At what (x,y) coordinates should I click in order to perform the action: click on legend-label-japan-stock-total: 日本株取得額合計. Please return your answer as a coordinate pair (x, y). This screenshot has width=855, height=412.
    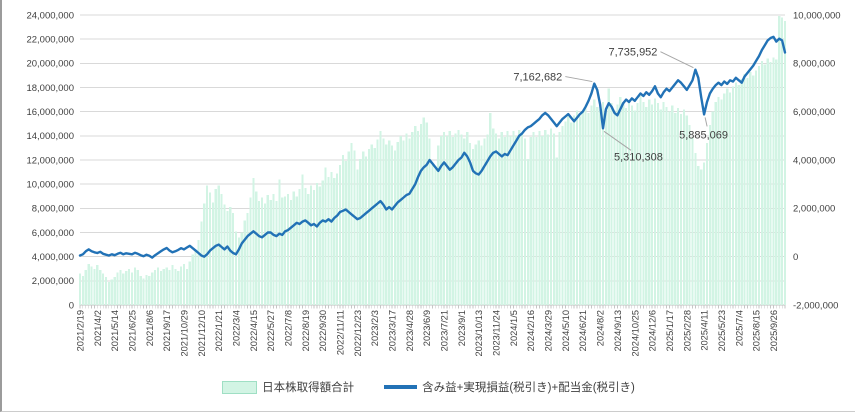
    Looking at the image, I should click on (308, 388).